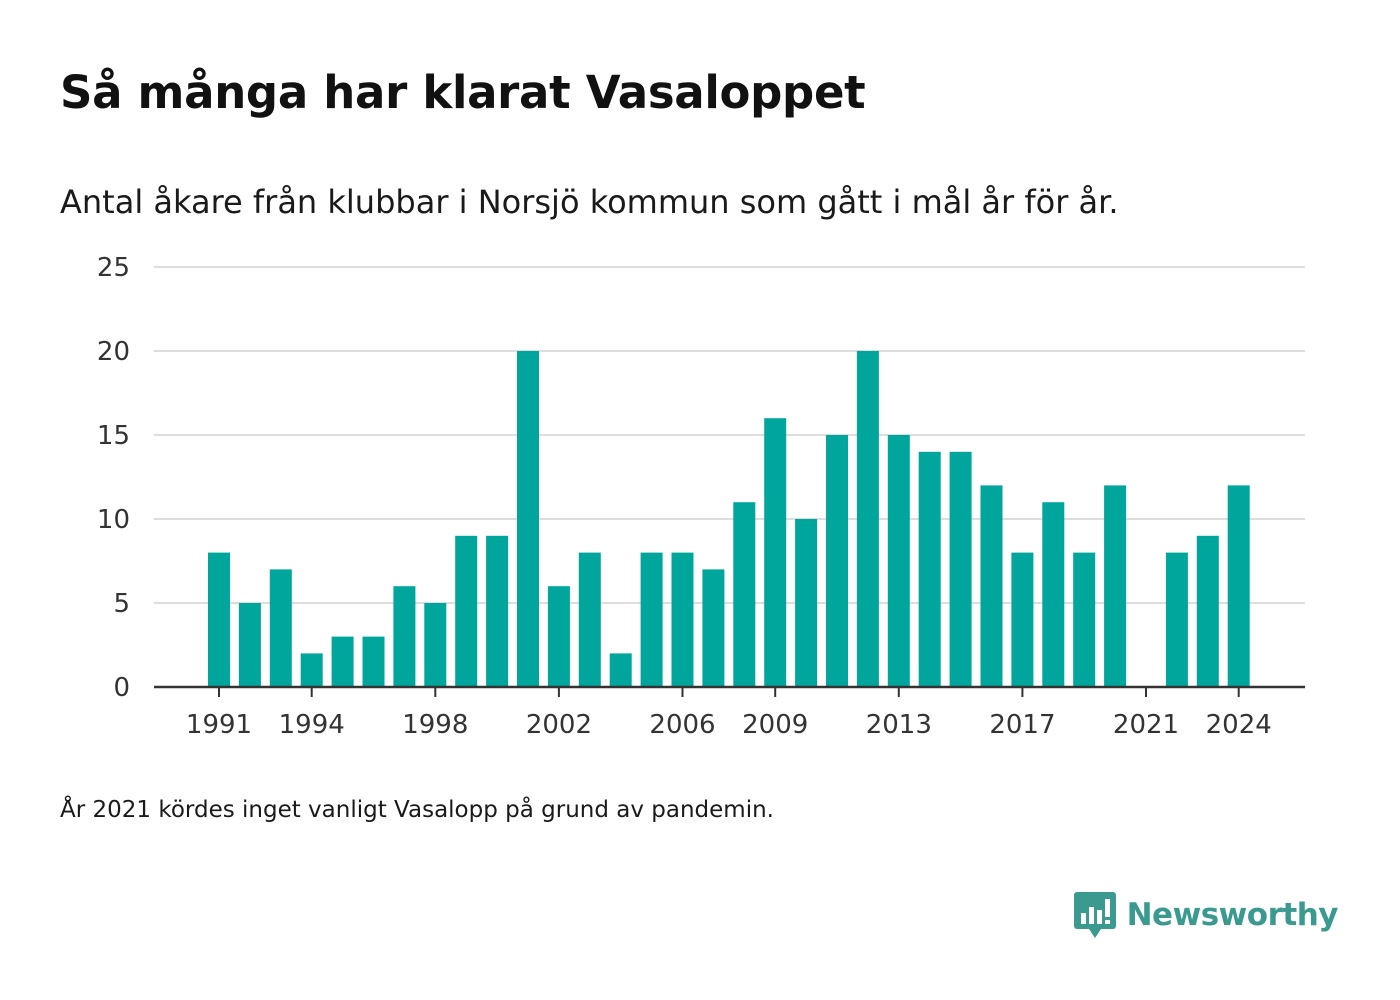 This screenshot has height=1000, width=1400. Describe the element at coordinates (342, 661) in the screenshot. I see `bar-1995` at that location.